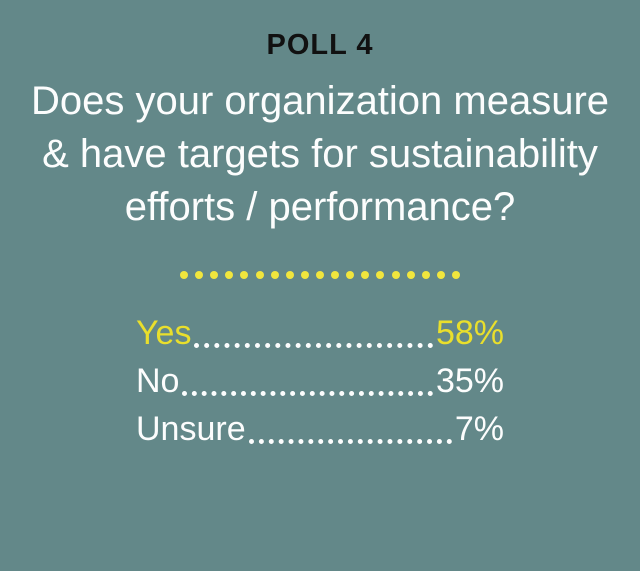  What do you see at coordinates (320, 333) in the screenshot?
I see `poll-result-row-yes: Yes 58%` at bounding box center [320, 333].